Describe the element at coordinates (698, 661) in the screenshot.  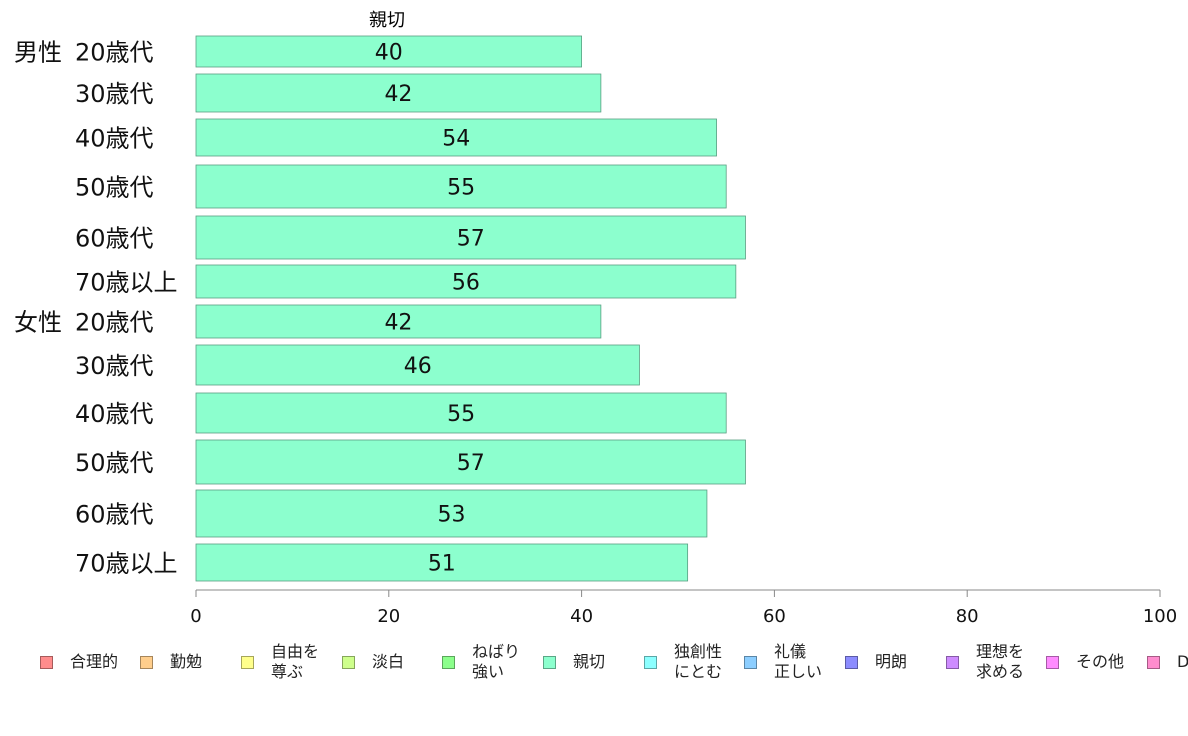
I see `legend-label: 独創性 にとむ` at that location.